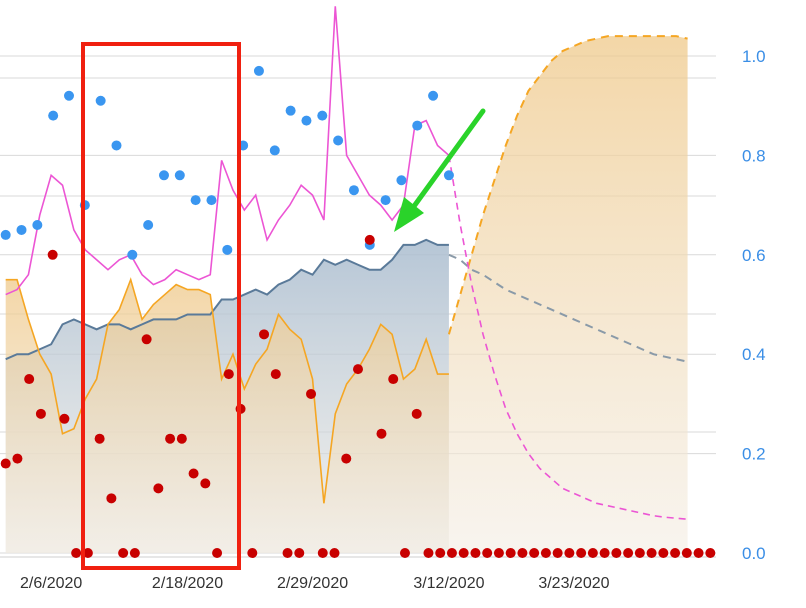  What do you see at coordinates (447, 160) in the screenshot?
I see `arrow-shaft` at bounding box center [447, 160].